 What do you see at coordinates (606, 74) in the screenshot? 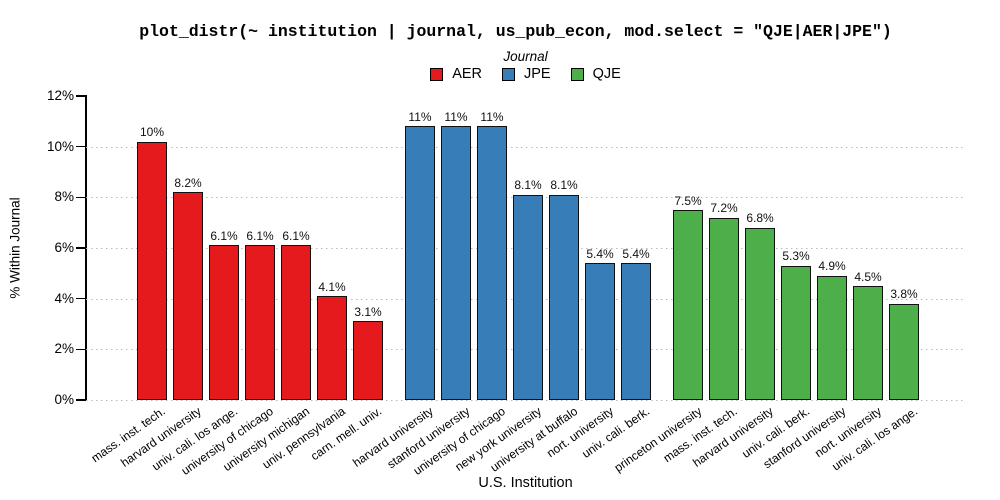
I see `legend-label: QJE` at bounding box center [606, 74].